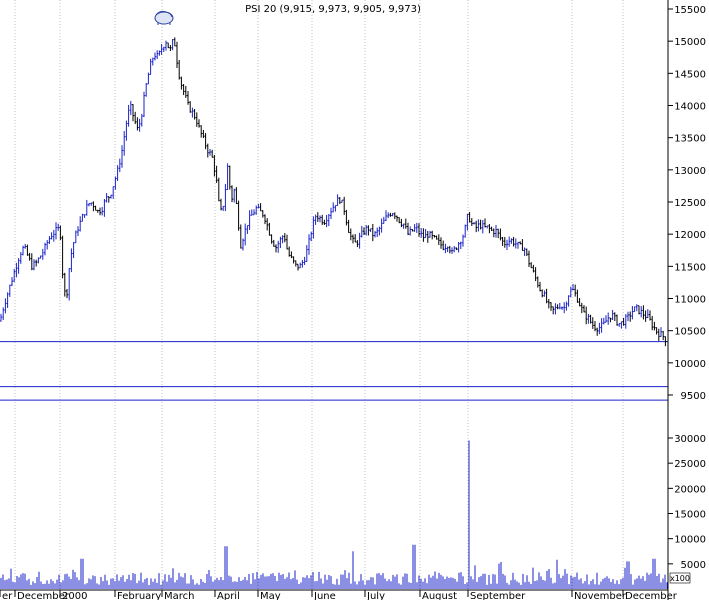  What do you see at coordinates (693, 396) in the screenshot?
I see `price-tick-label: 9500` at bounding box center [693, 396].